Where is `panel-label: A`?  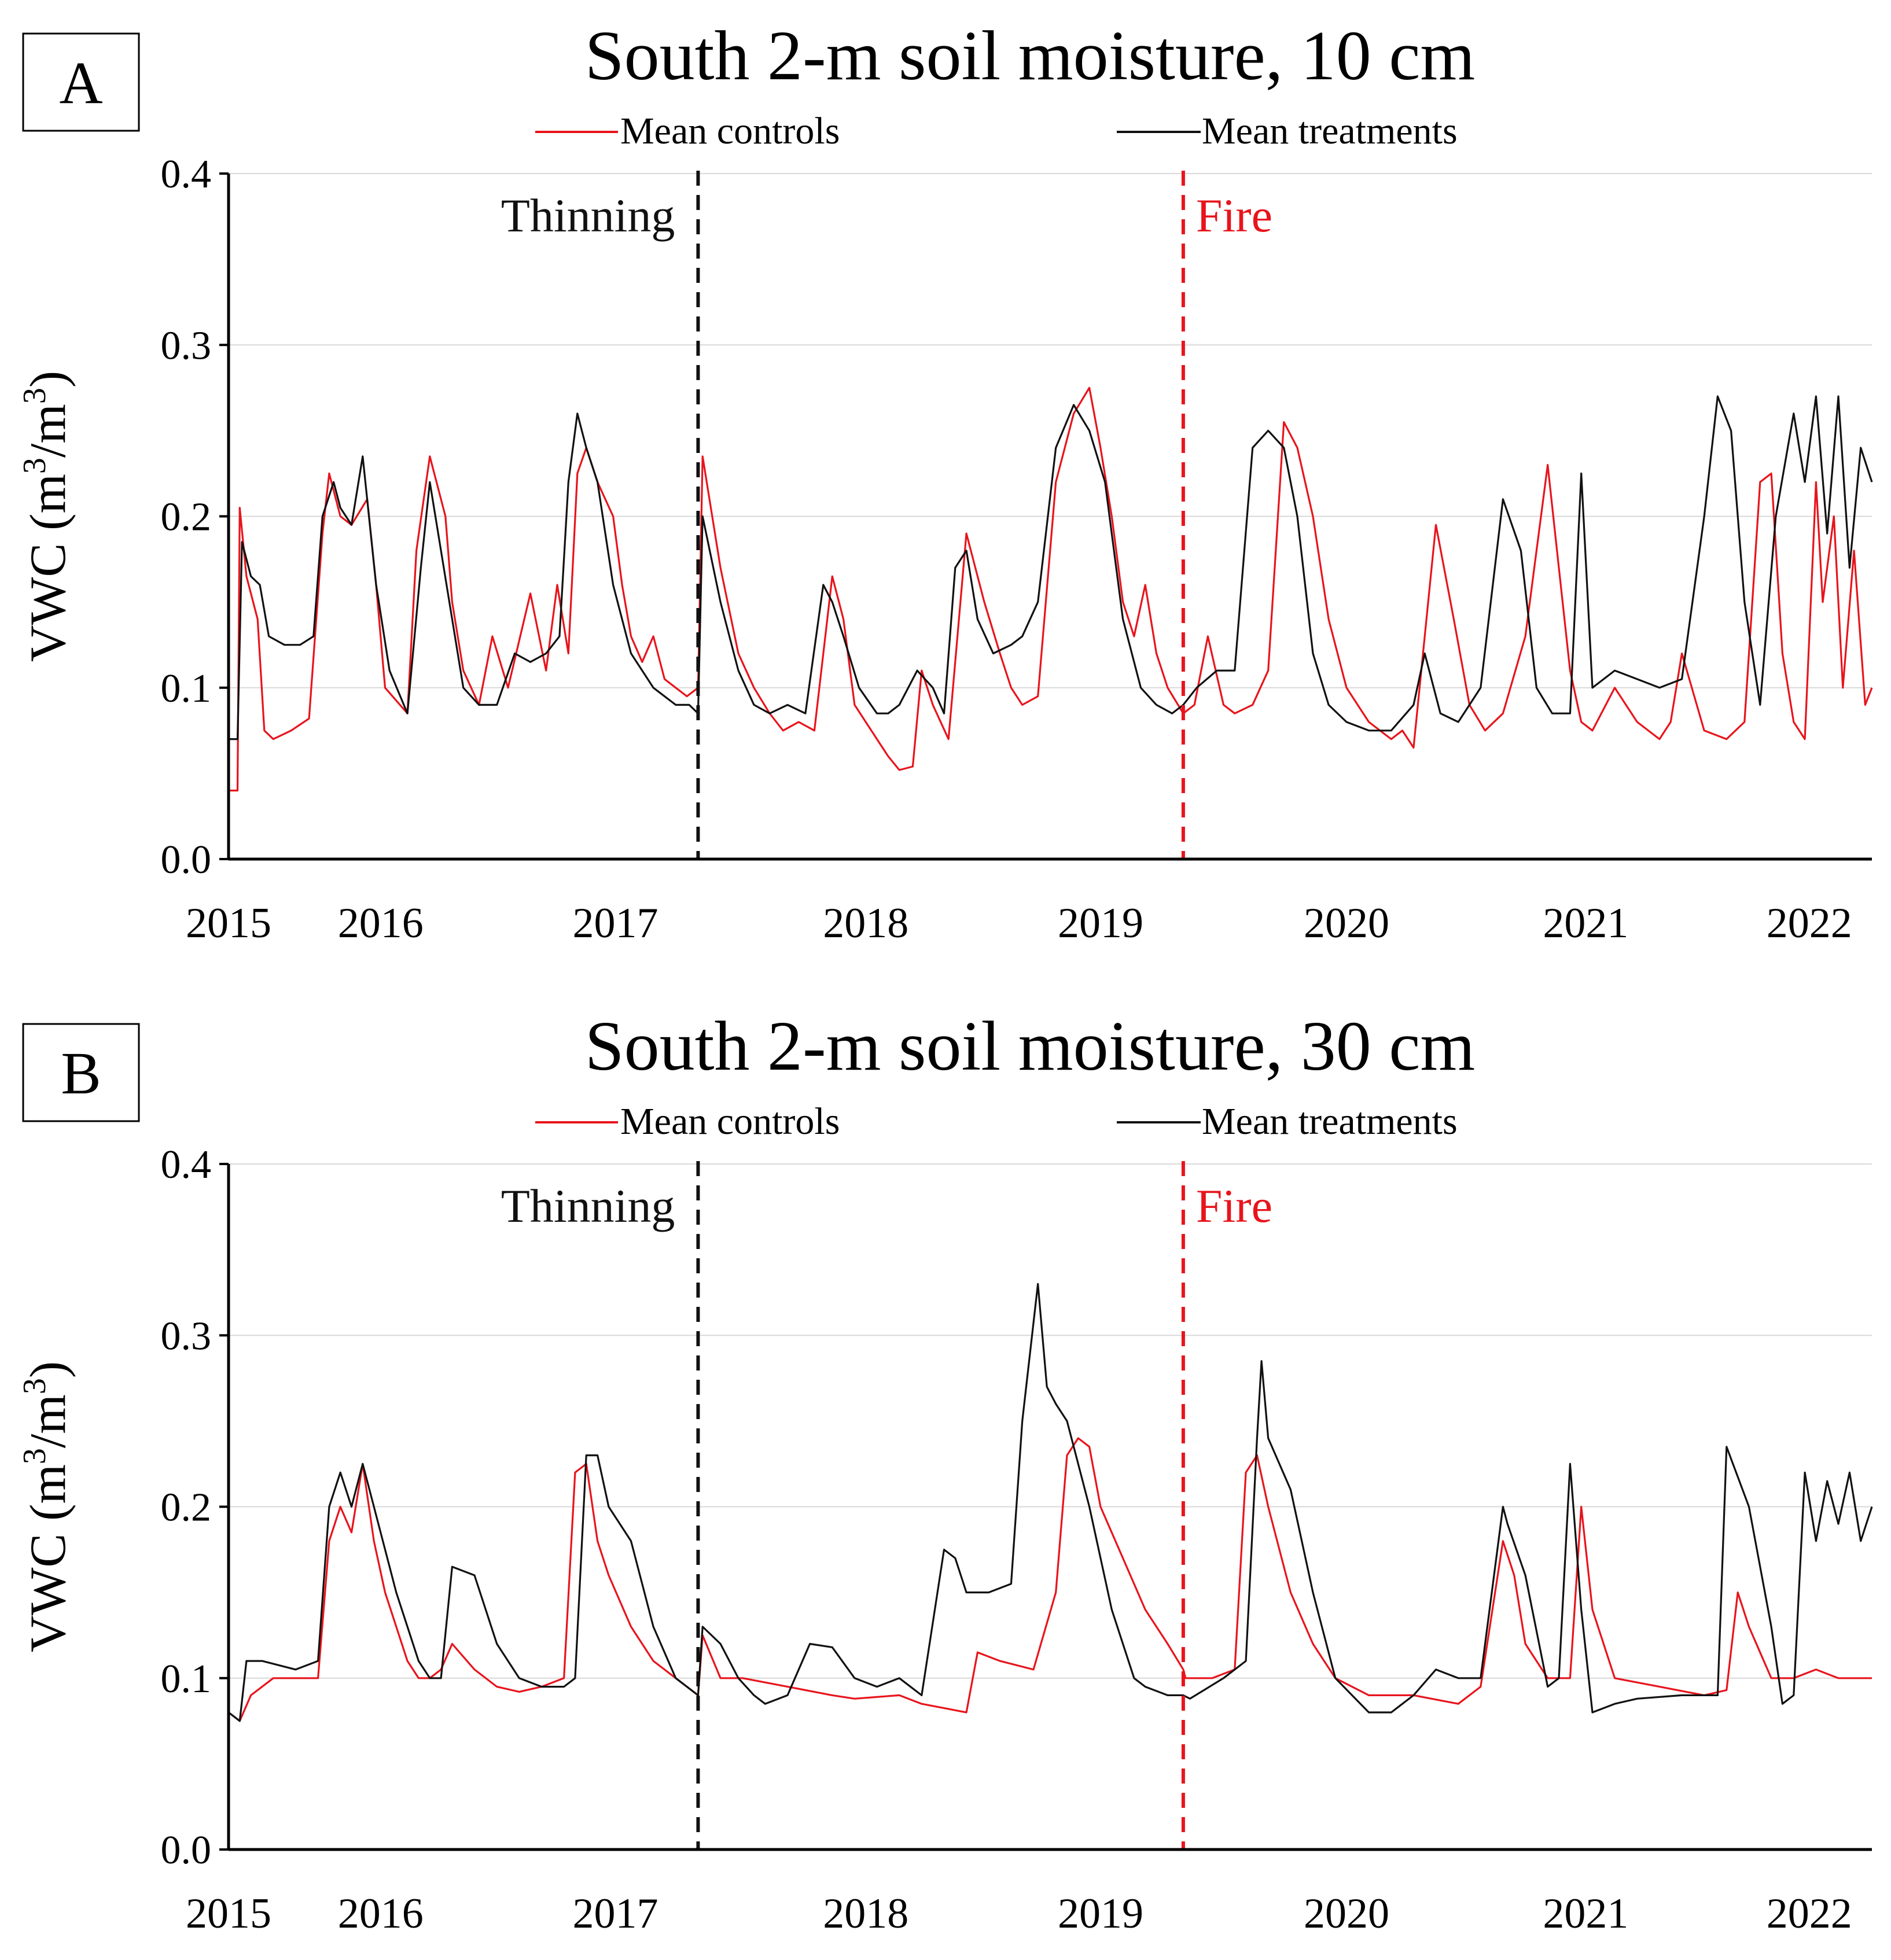 panel-label: A is located at coordinates (80, 83).